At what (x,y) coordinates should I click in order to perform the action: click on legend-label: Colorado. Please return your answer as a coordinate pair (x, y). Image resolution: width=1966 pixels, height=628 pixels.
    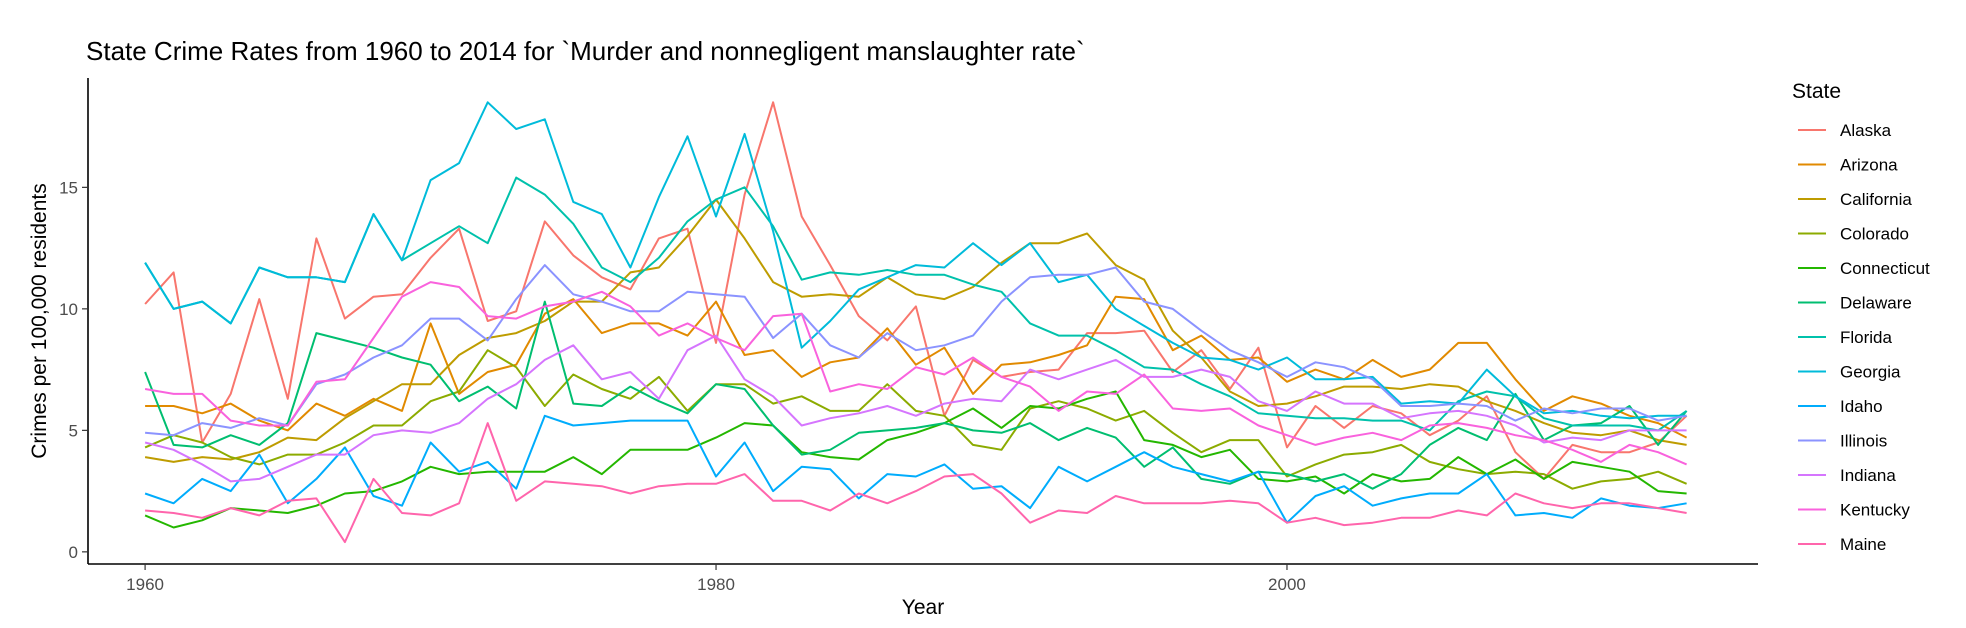
    Looking at the image, I should click on (1874, 234).